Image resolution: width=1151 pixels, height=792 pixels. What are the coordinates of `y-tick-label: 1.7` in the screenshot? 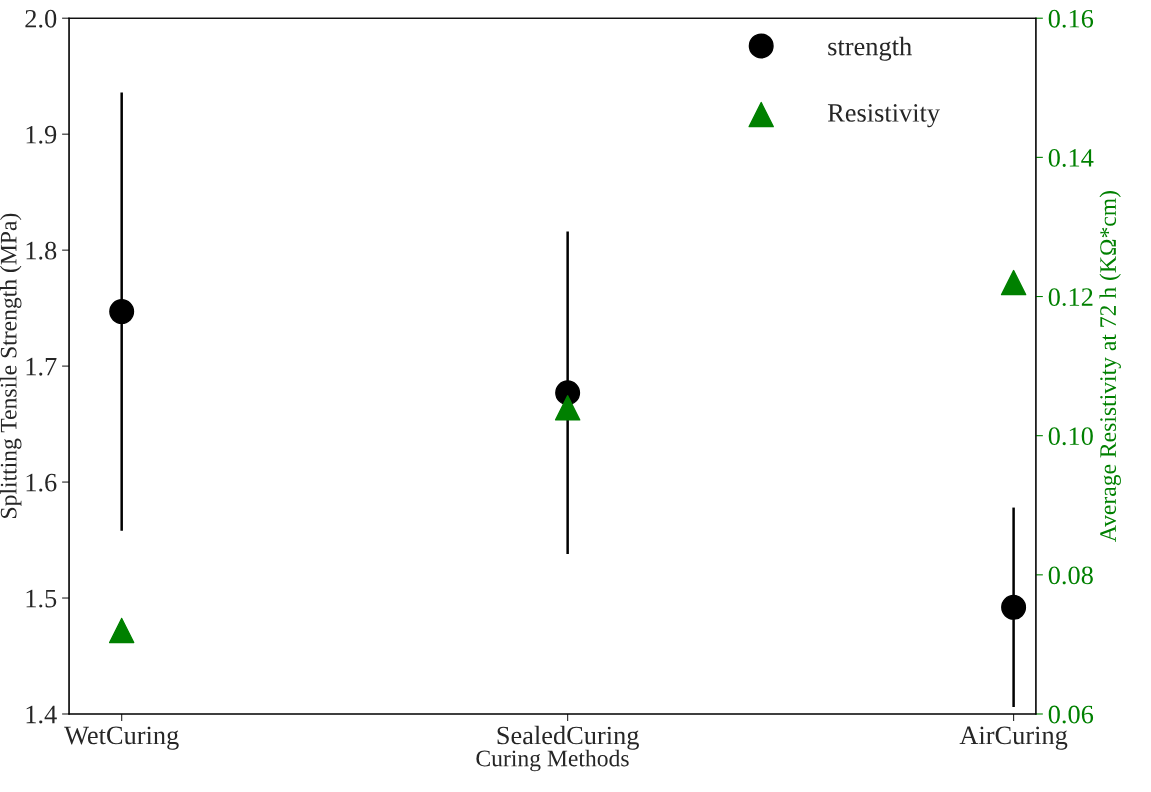 It's located at (41, 366).